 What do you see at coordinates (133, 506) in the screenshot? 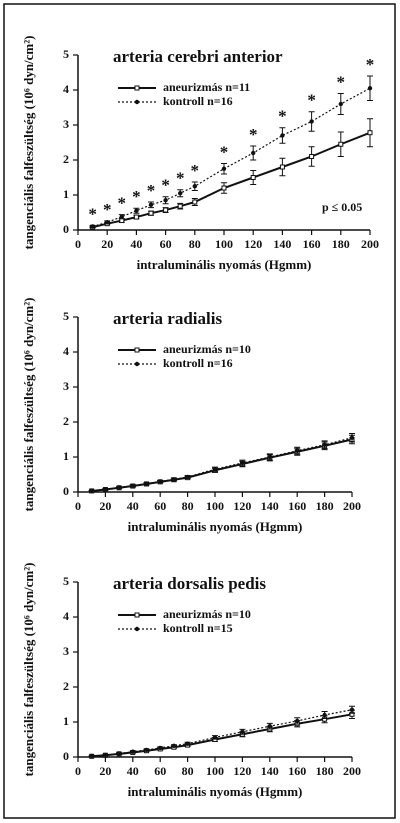
I see `x-tick-label: 40` at bounding box center [133, 506].